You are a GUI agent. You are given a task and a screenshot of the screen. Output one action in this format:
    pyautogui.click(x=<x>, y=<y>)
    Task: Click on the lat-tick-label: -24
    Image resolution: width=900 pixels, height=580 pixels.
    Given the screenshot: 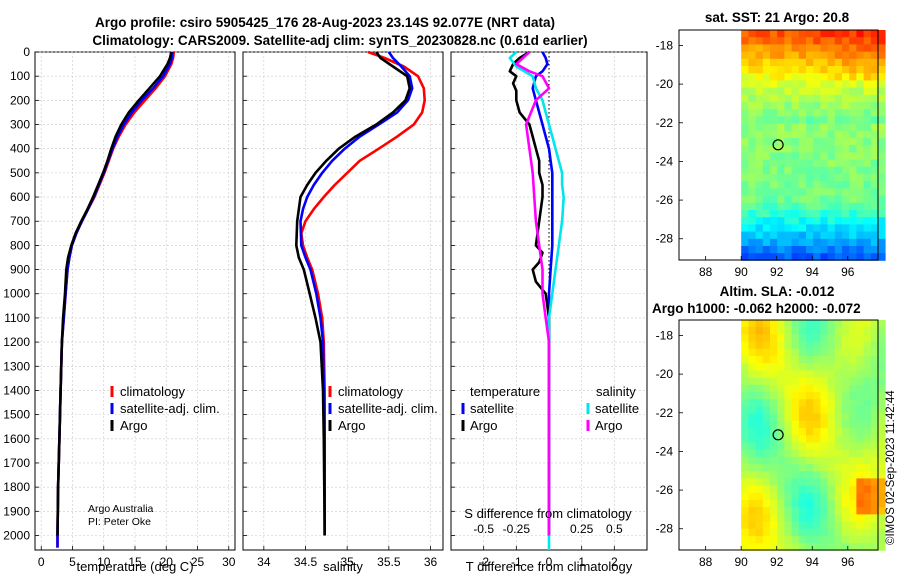 What is the action you would take?
    pyautogui.click(x=665, y=451)
    